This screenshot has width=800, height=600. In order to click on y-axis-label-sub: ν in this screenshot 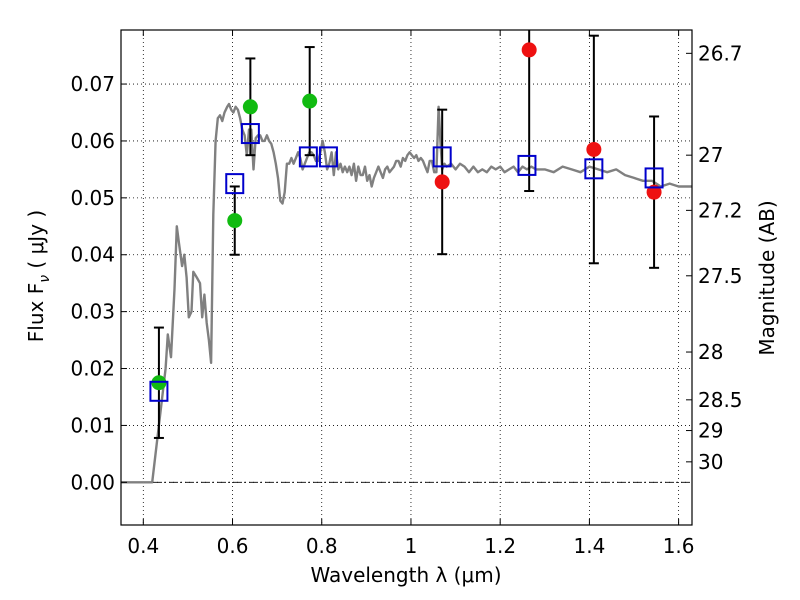, I will do `click(45, 279)`.